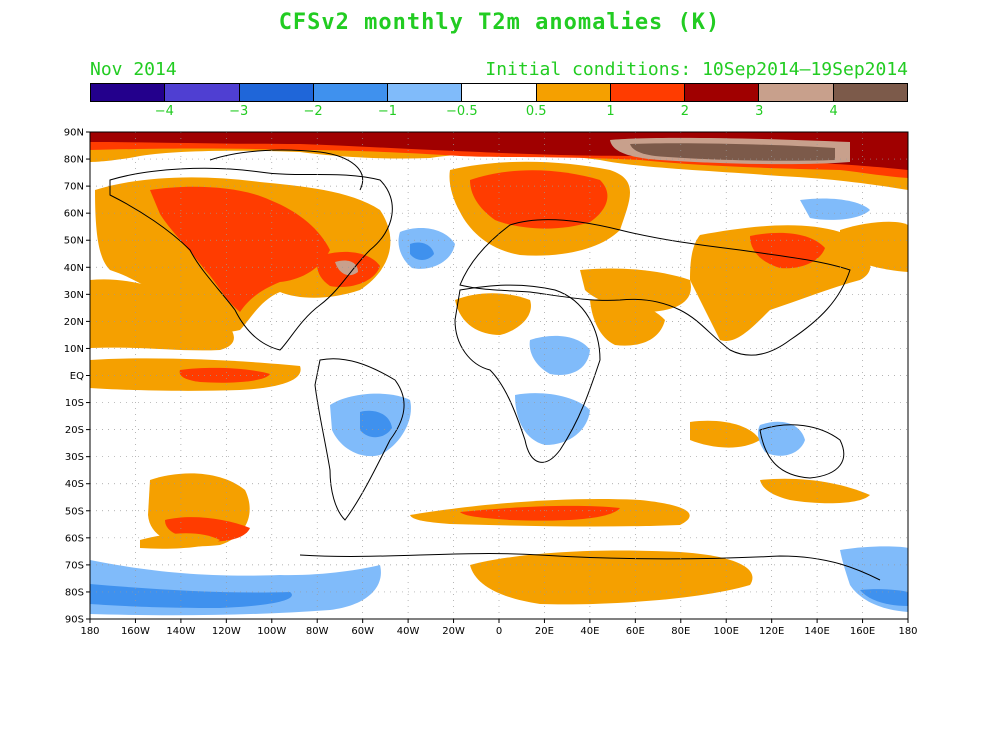  Describe the element at coordinates (833, 111) in the screenshot. I see `colorbar-label: 4` at that location.